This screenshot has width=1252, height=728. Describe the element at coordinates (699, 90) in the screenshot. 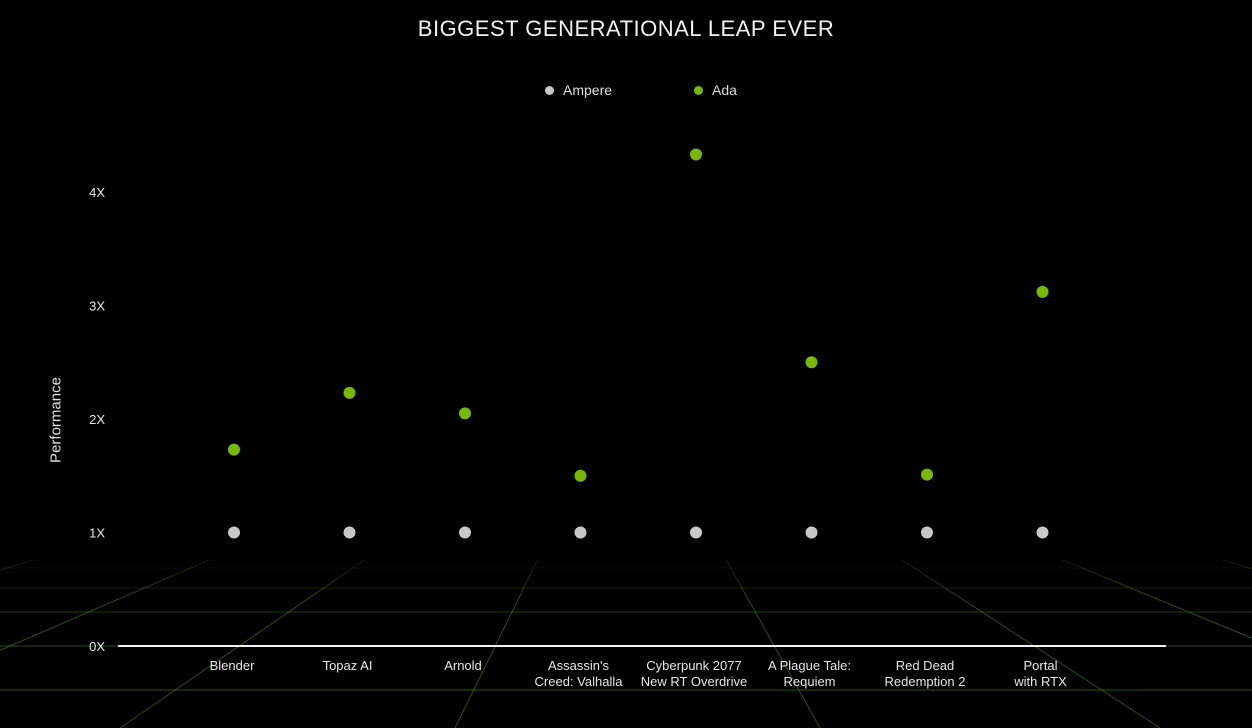

I see `legend-dot-ada` at that location.